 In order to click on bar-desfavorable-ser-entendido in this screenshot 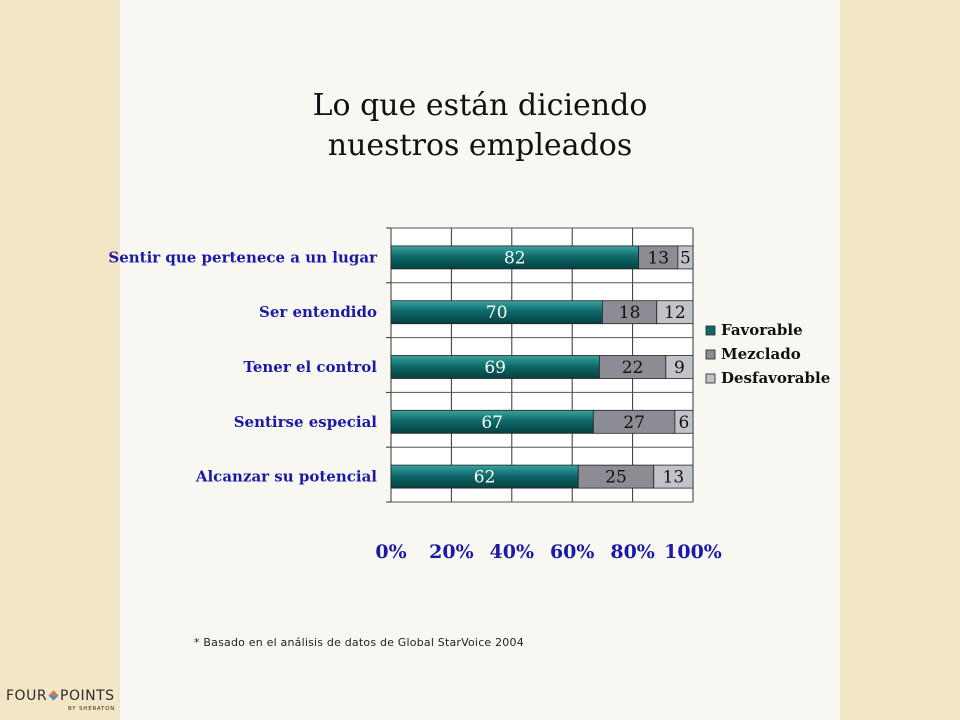, I will do `click(675, 312)`.